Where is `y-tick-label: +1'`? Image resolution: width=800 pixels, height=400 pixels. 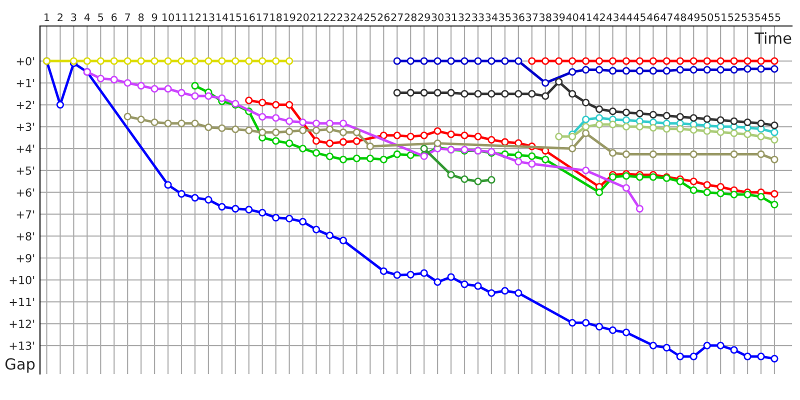 y-tick-label: +1' is located at coordinates (25, 83).